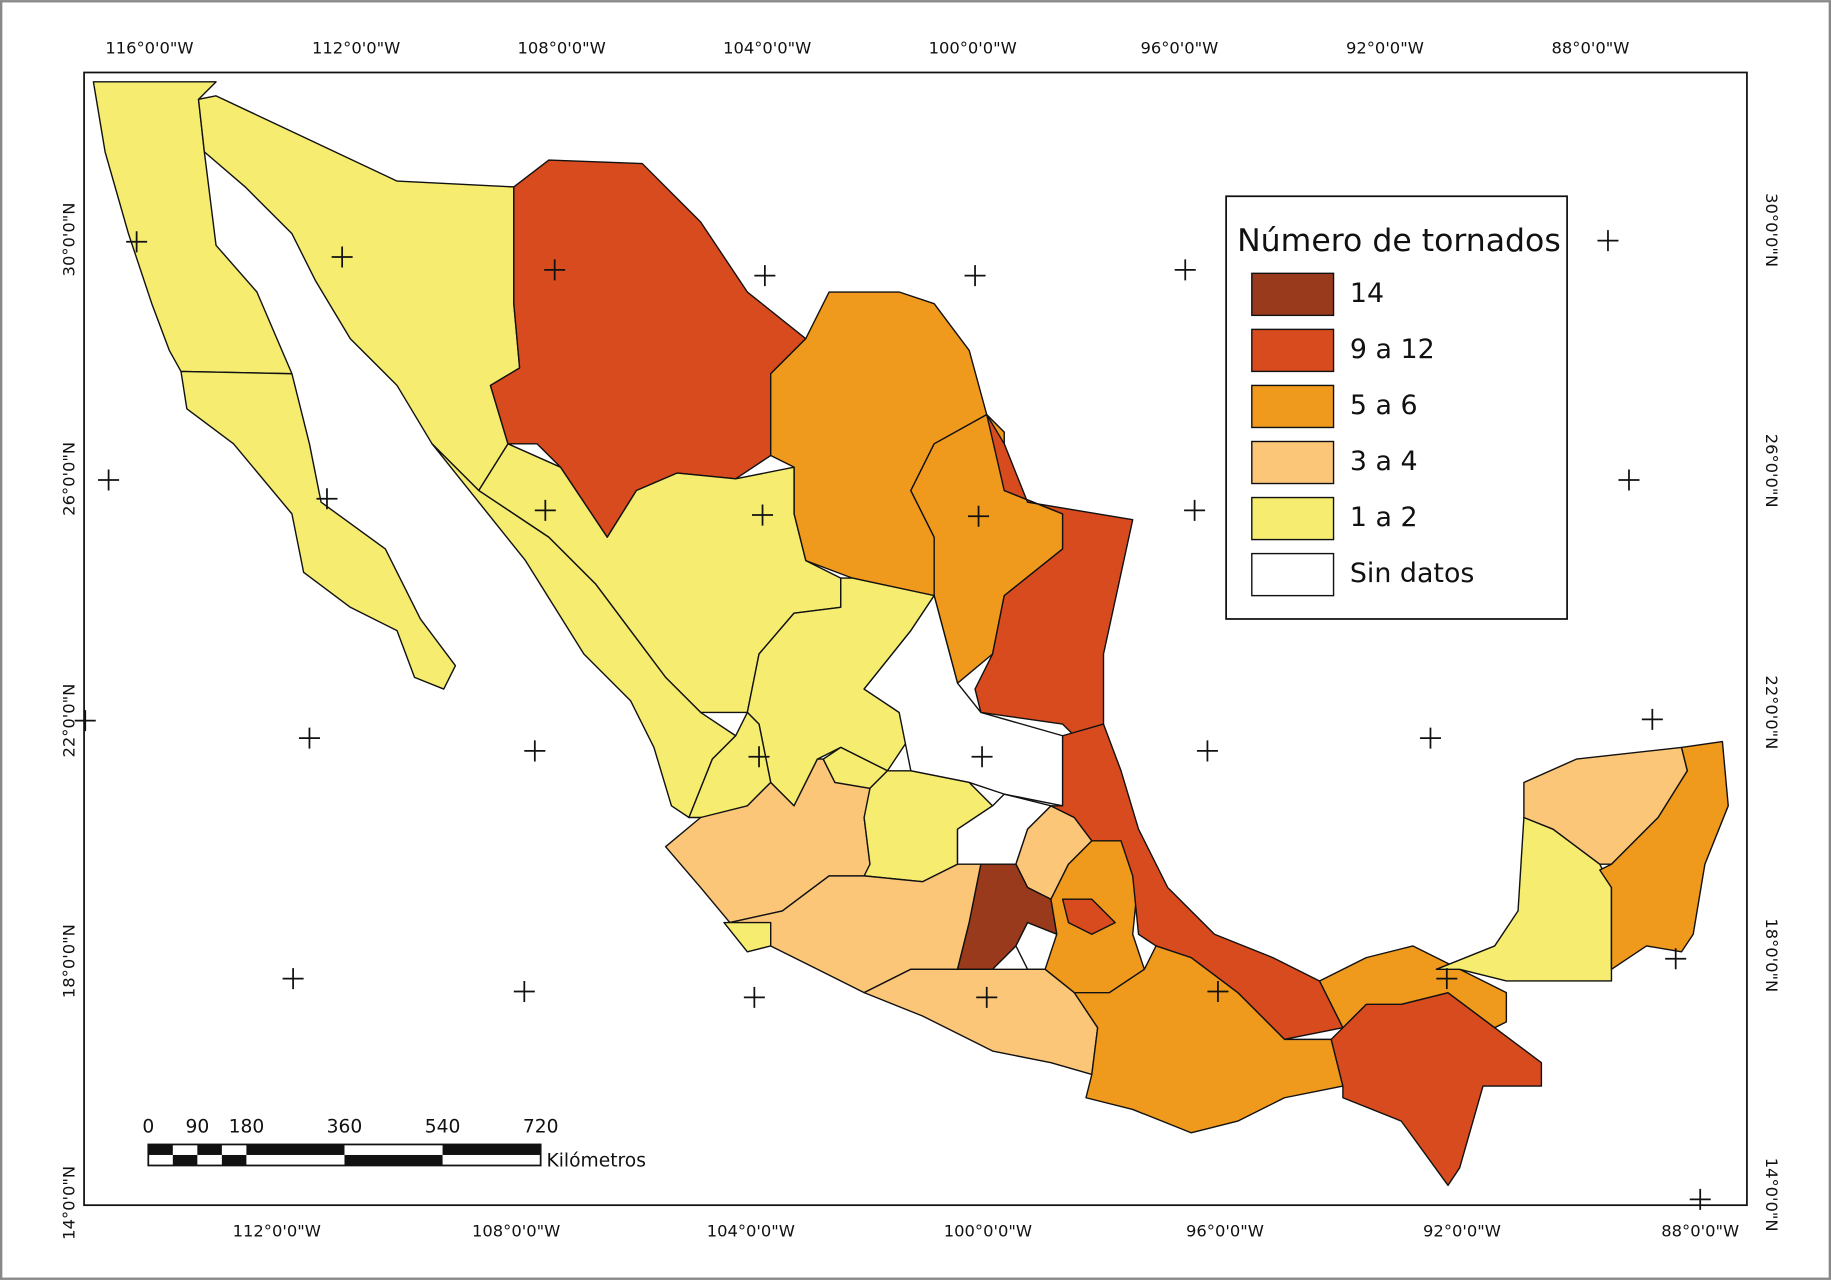  What do you see at coordinates (69, 961) in the screenshot?
I see `left-axis-label: 18°0'0"N` at bounding box center [69, 961].